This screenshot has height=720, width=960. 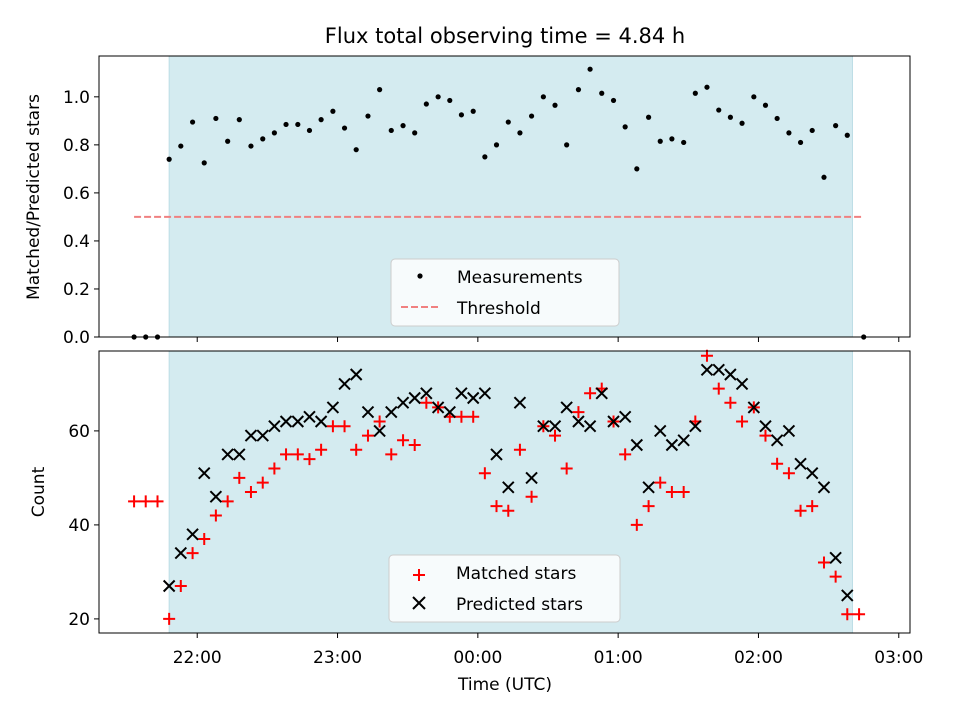 What do you see at coordinates (618, 658) in the screenshot?
I see `x-tick-label: 01:00` at bounding box center [618, 658].